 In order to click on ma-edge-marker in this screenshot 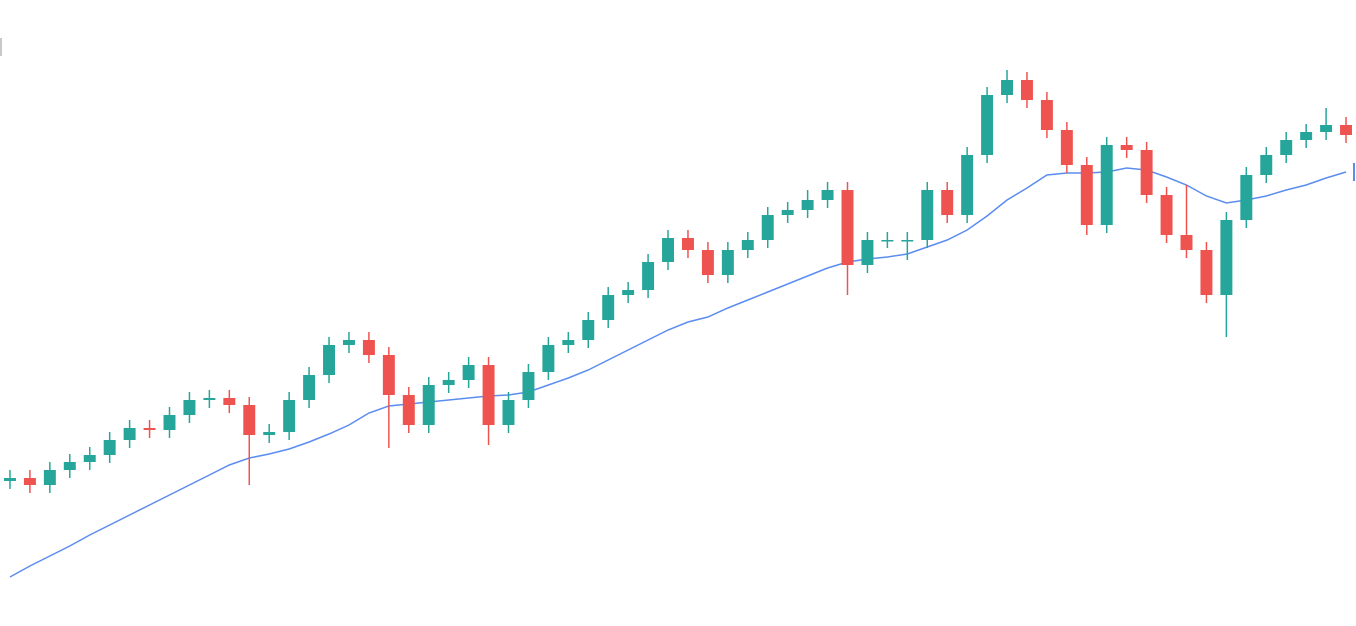, I will do `click(1354, 172)`.